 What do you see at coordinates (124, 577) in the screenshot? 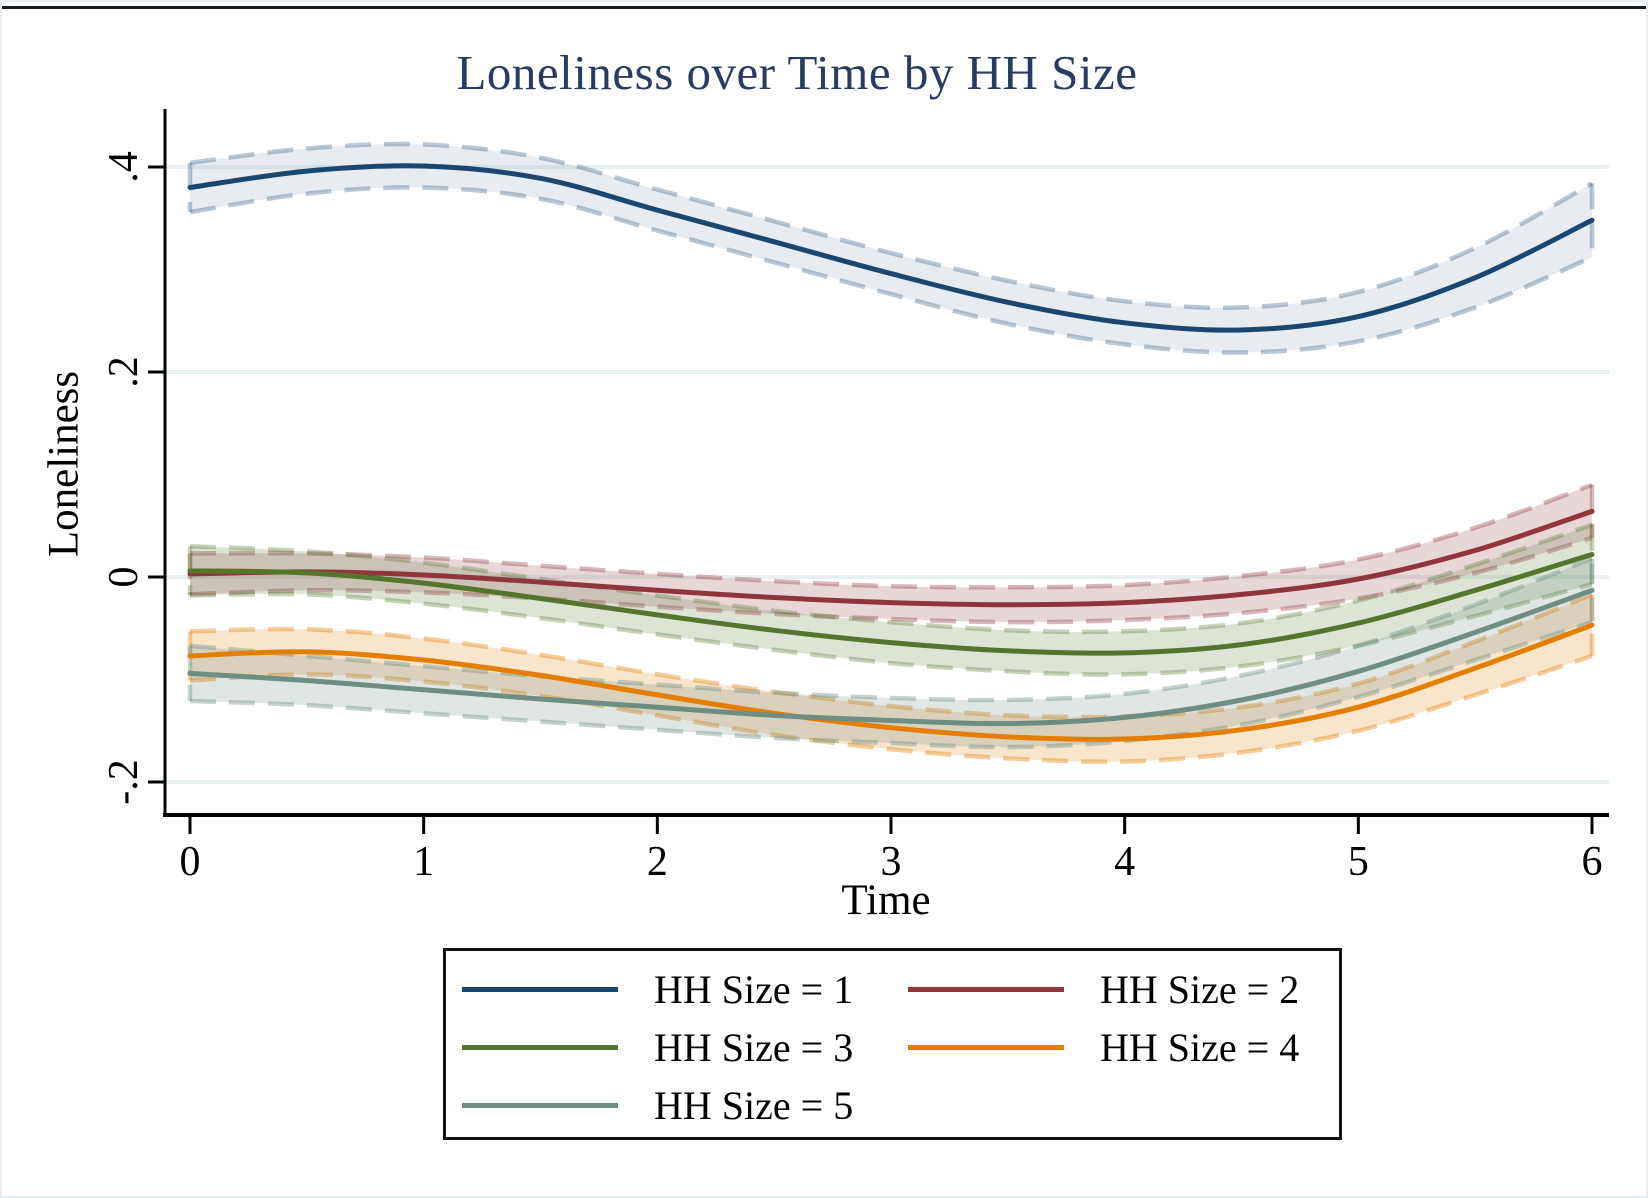
I see `y-tick-label: 0` at bounding box center [124, 577].